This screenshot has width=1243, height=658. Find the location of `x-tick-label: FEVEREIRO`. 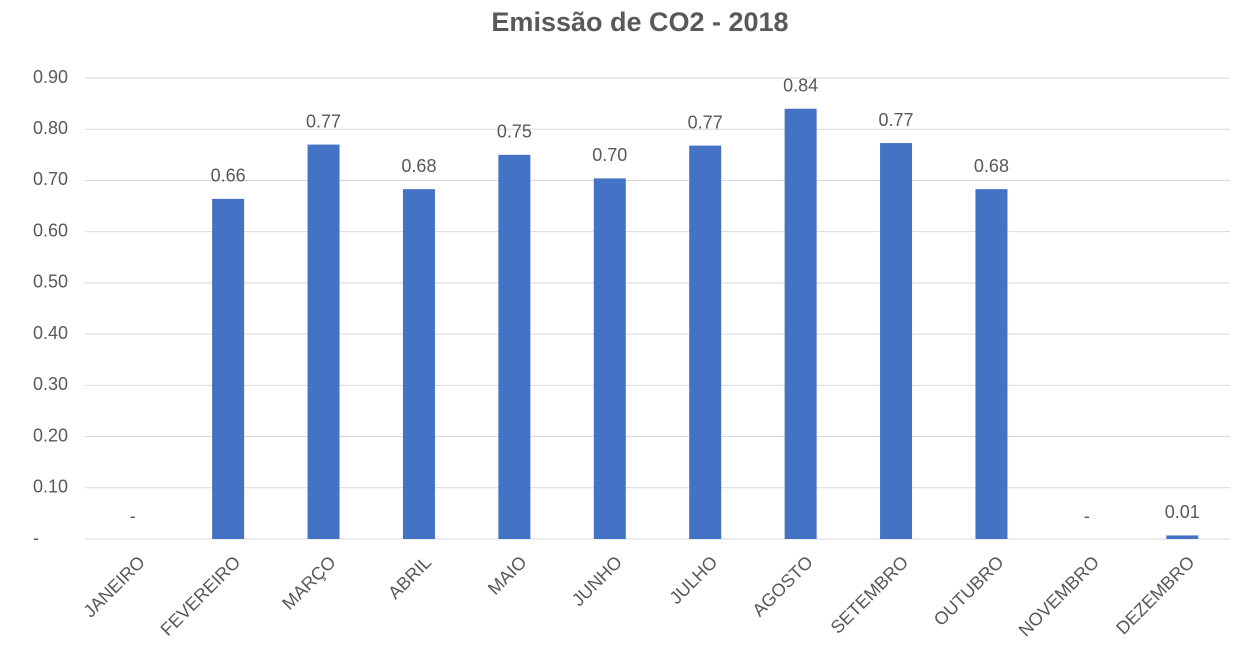

x-tick-label: FEVEREIRO is located at coordinates (201, 596).